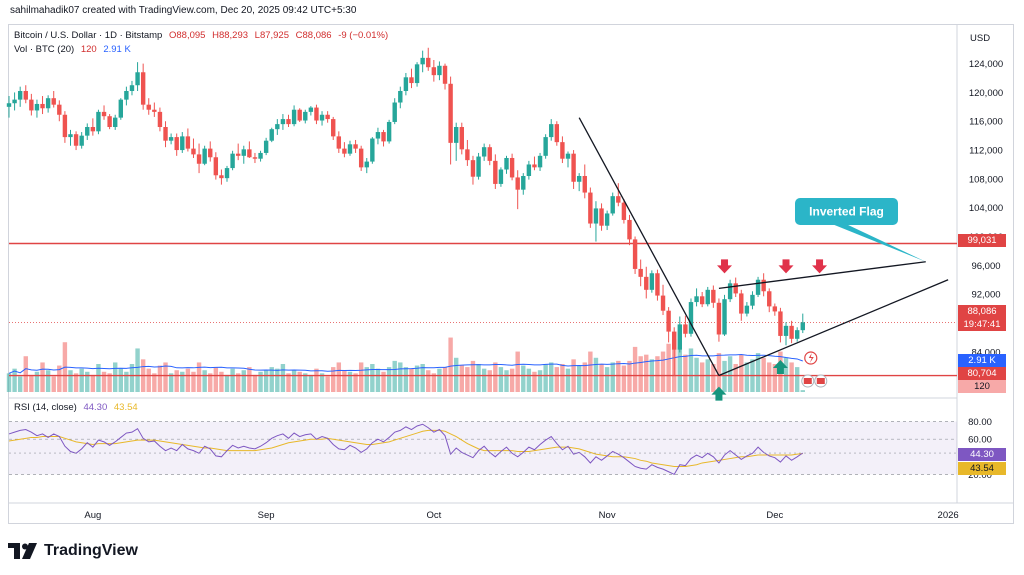  What do you see at coordinates (73, 551) in the screenshot?
I see `tradingview-brand: TradingView` at bounding box center [73, 551].